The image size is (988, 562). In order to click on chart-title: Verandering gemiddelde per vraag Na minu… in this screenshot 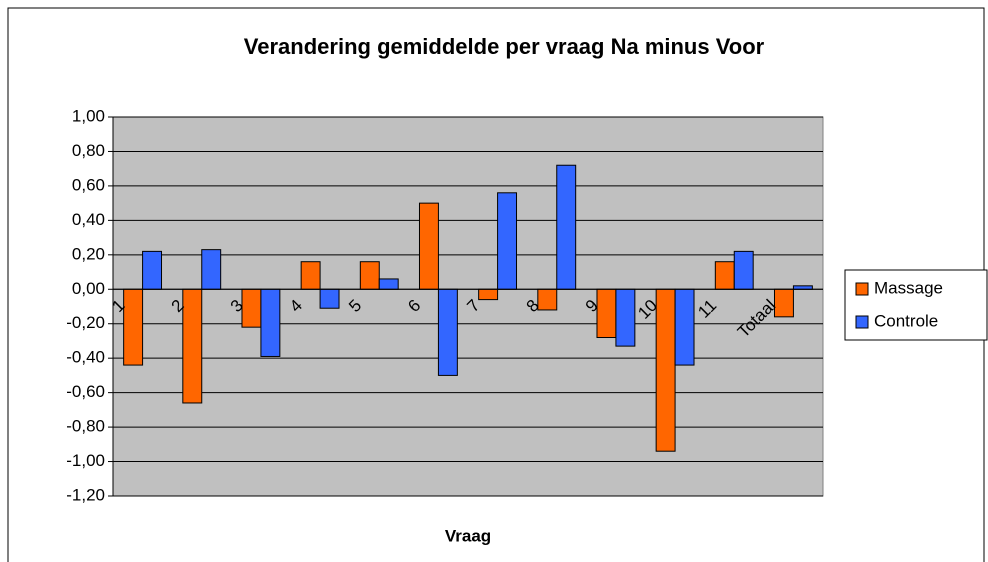, I will do `click(504, 46)`.